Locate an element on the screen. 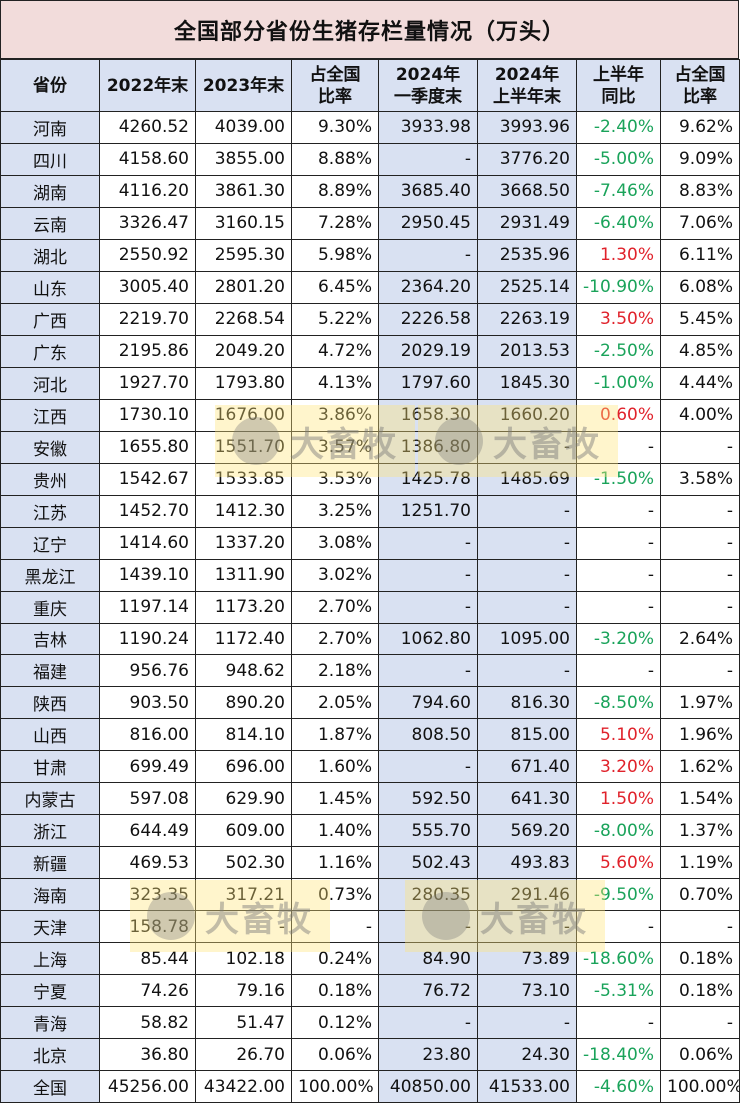 This screenshot has height=1103, width=741. table-cell: 1.97% is located at coordinates (700, 703).